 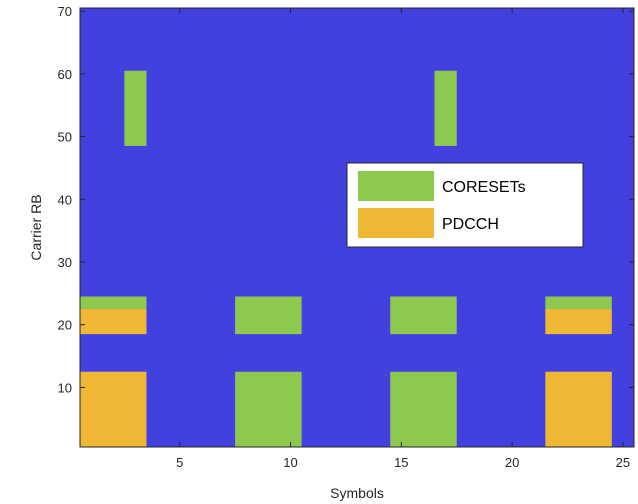 I want to click on y-tick-label-60: 60, so click(x=65, y=74).